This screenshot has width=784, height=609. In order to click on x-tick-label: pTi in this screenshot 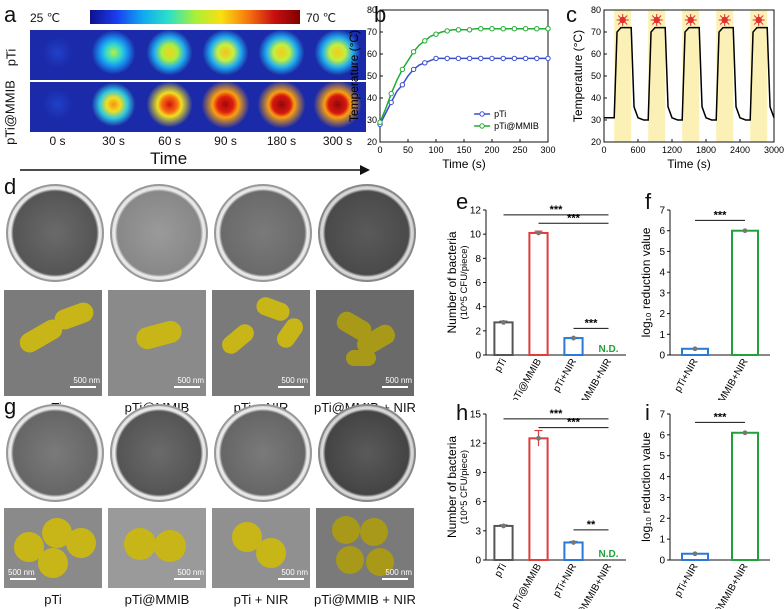, I will do `click(501, 570)`.